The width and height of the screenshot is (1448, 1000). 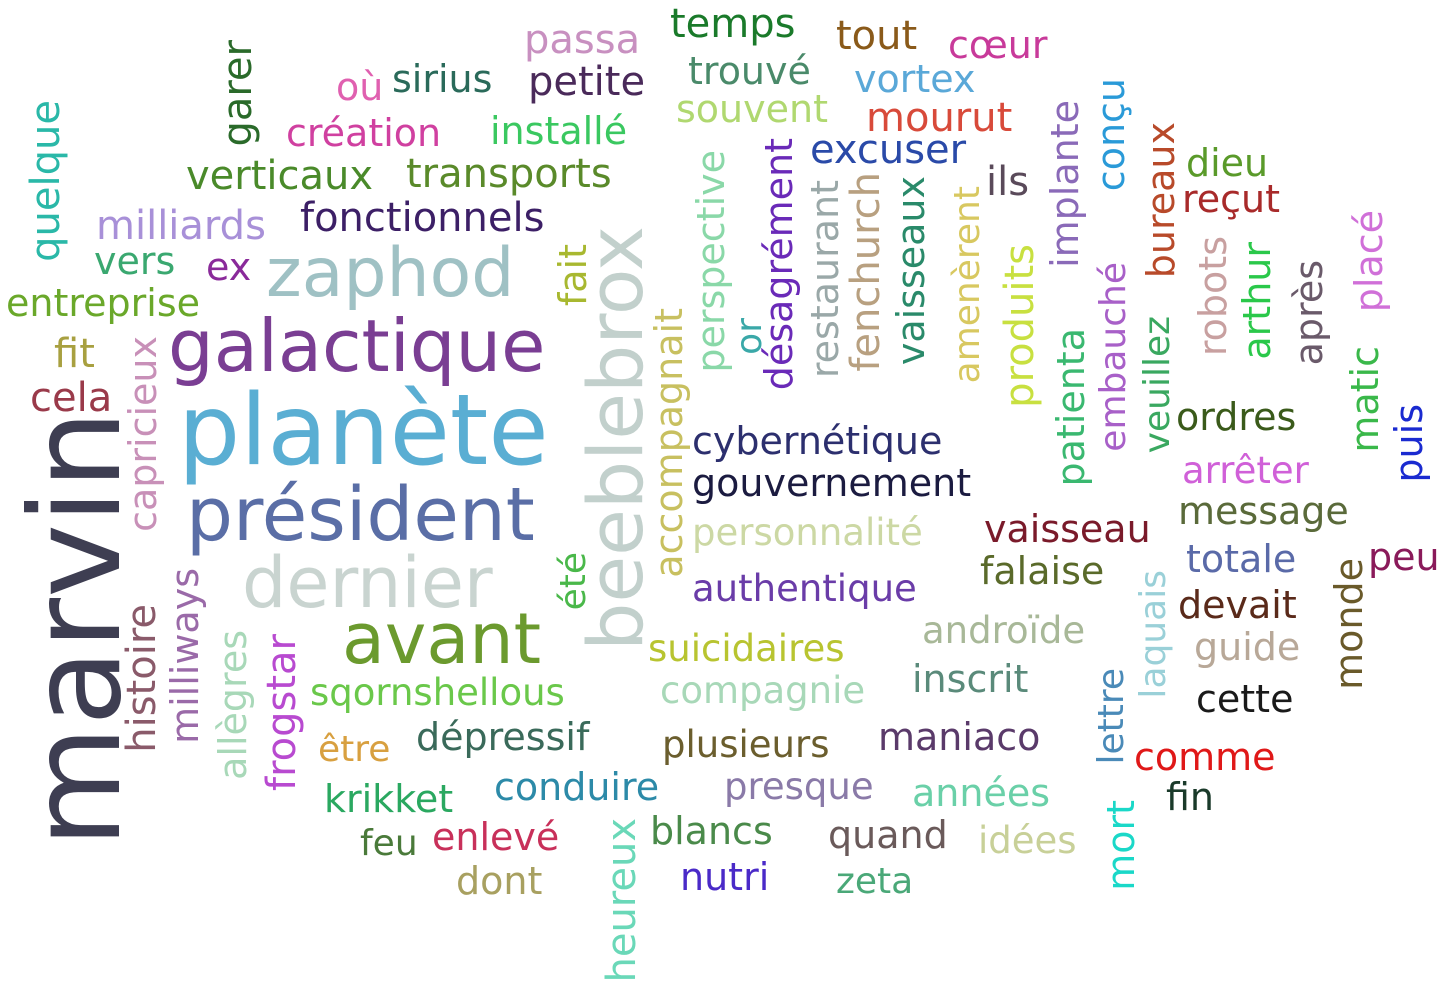 What do you see at coordinates (970, 679) in the screenshot?
I see `word-inscrit: inscrit` at bounding box center [970, 679].